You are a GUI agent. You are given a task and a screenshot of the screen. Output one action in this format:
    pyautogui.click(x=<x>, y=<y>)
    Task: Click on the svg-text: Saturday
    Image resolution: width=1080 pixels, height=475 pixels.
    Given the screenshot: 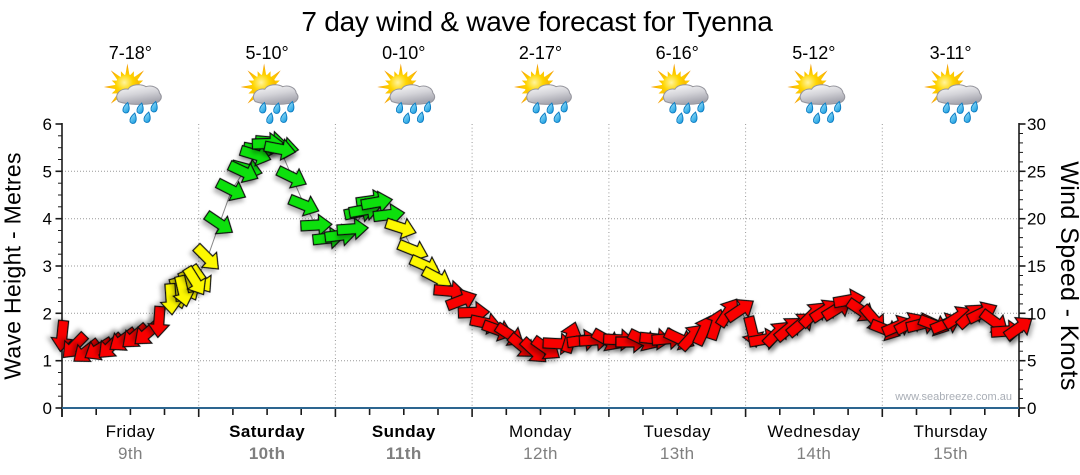 What is the action you would take?
    pyautogui.click(x=267, y=431)
    